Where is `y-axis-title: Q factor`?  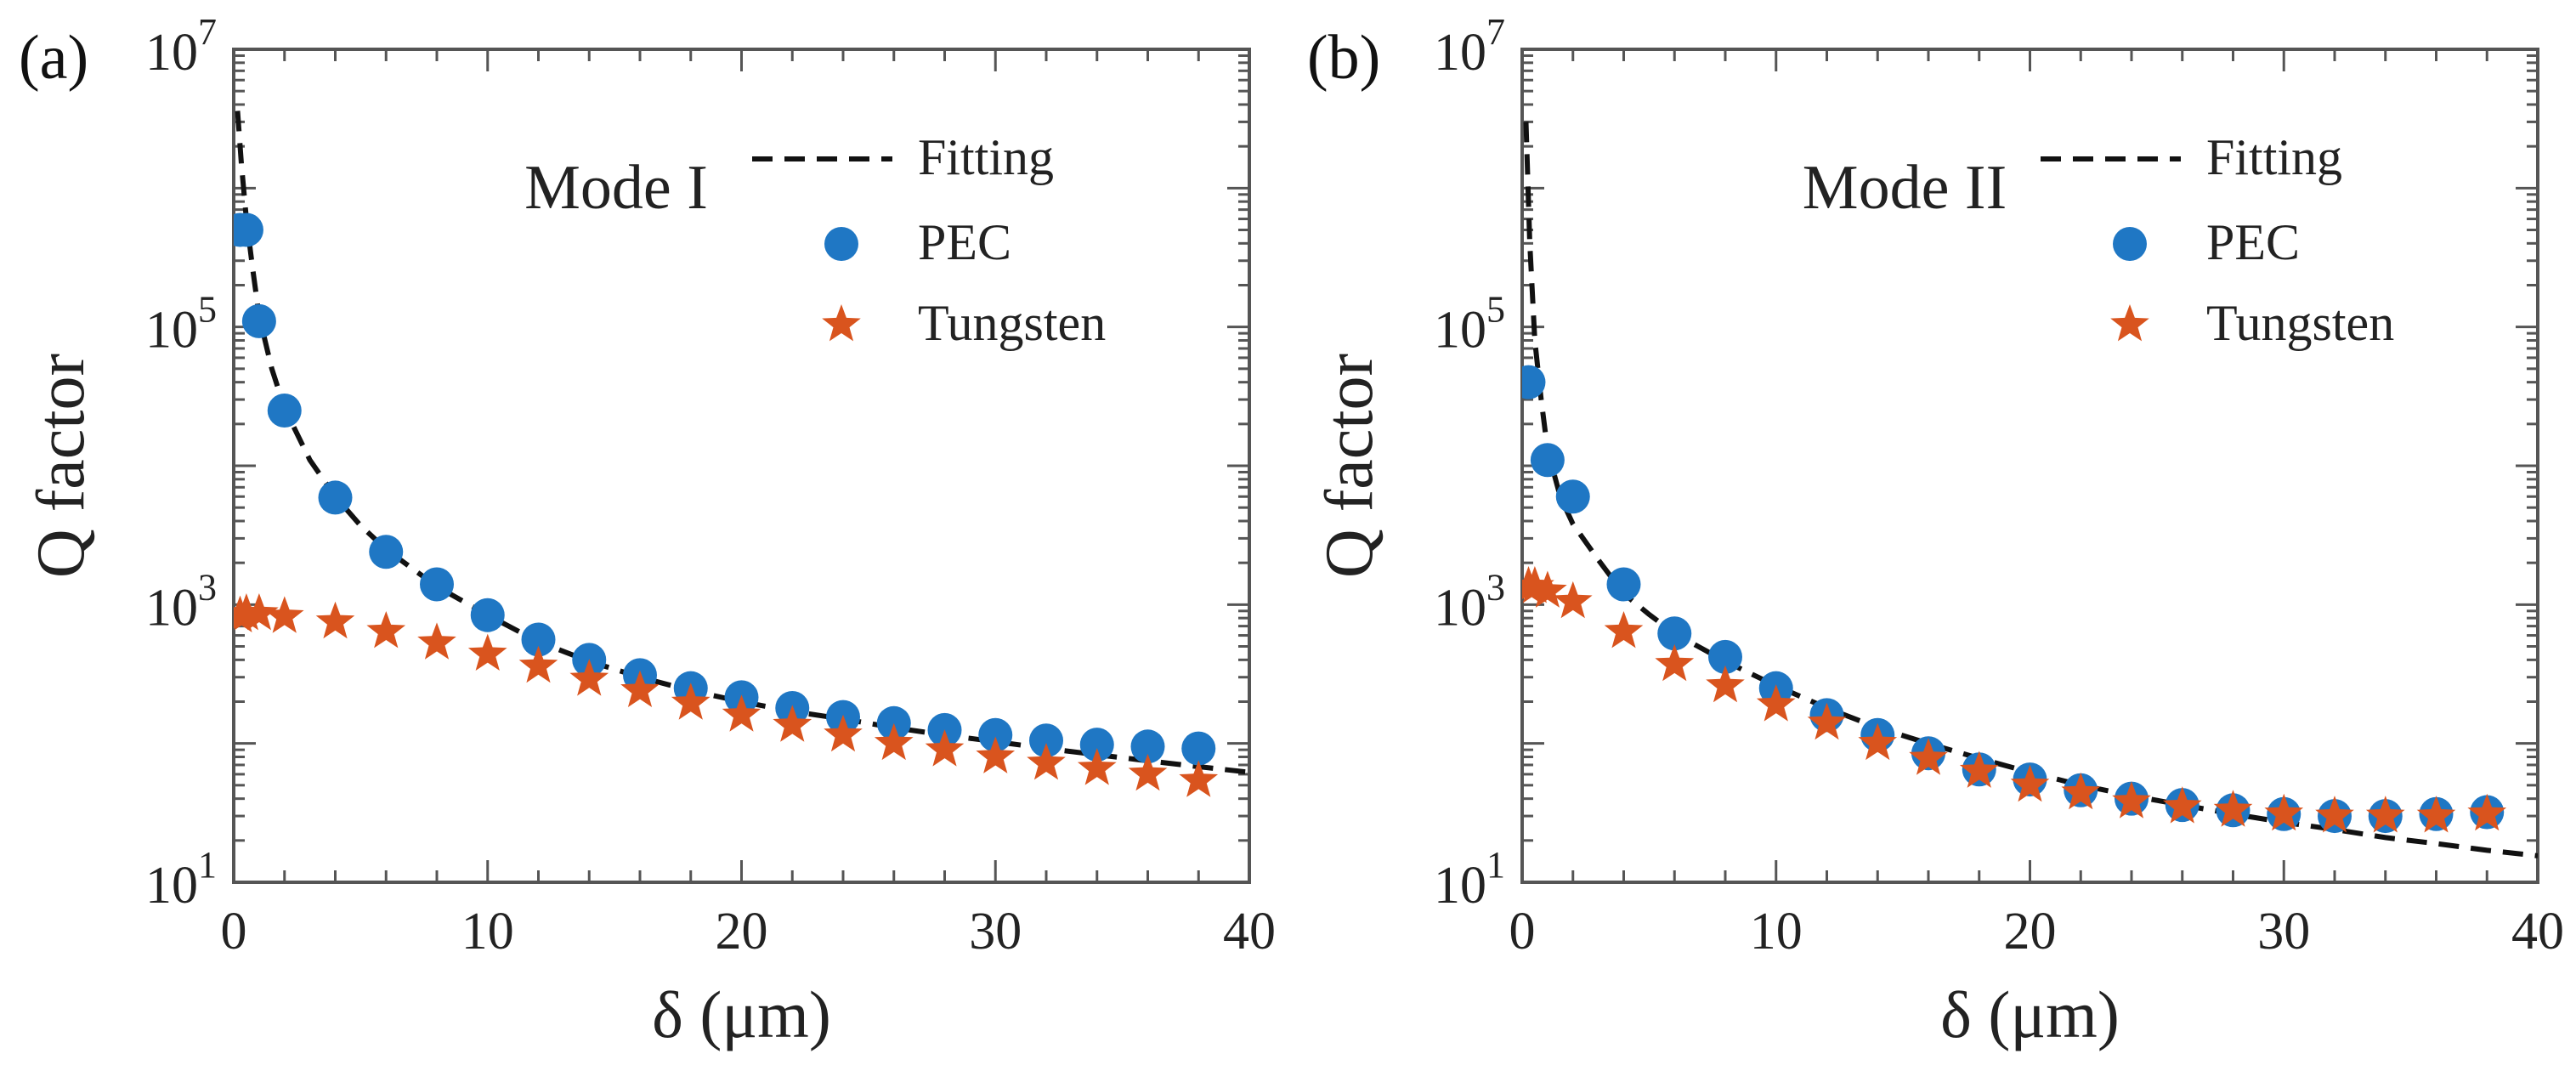
y-axis-title: Q factor is located at coordinates (1349, 466).